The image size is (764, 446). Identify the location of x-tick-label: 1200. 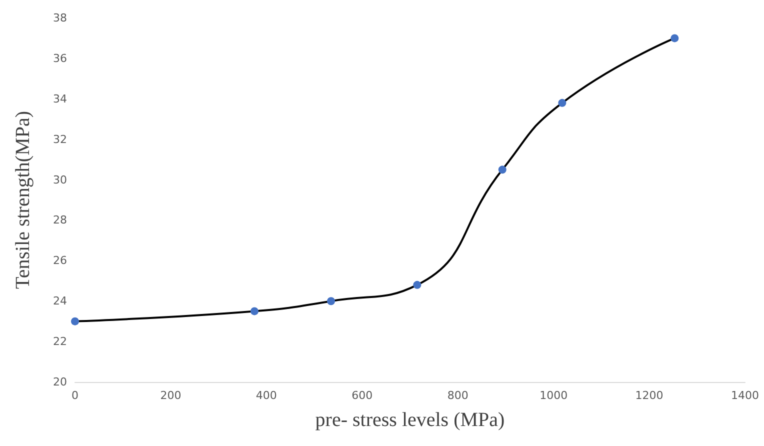
(649, 395).